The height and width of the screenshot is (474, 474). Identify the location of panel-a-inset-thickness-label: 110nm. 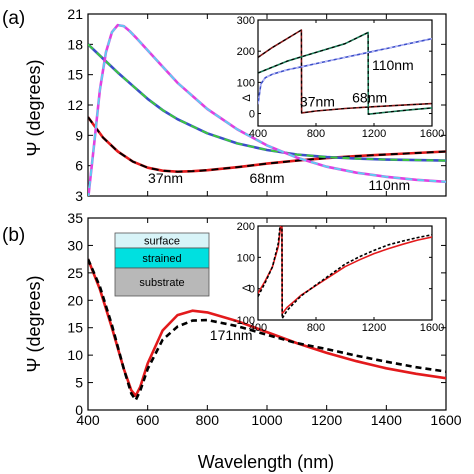
(393, 65).